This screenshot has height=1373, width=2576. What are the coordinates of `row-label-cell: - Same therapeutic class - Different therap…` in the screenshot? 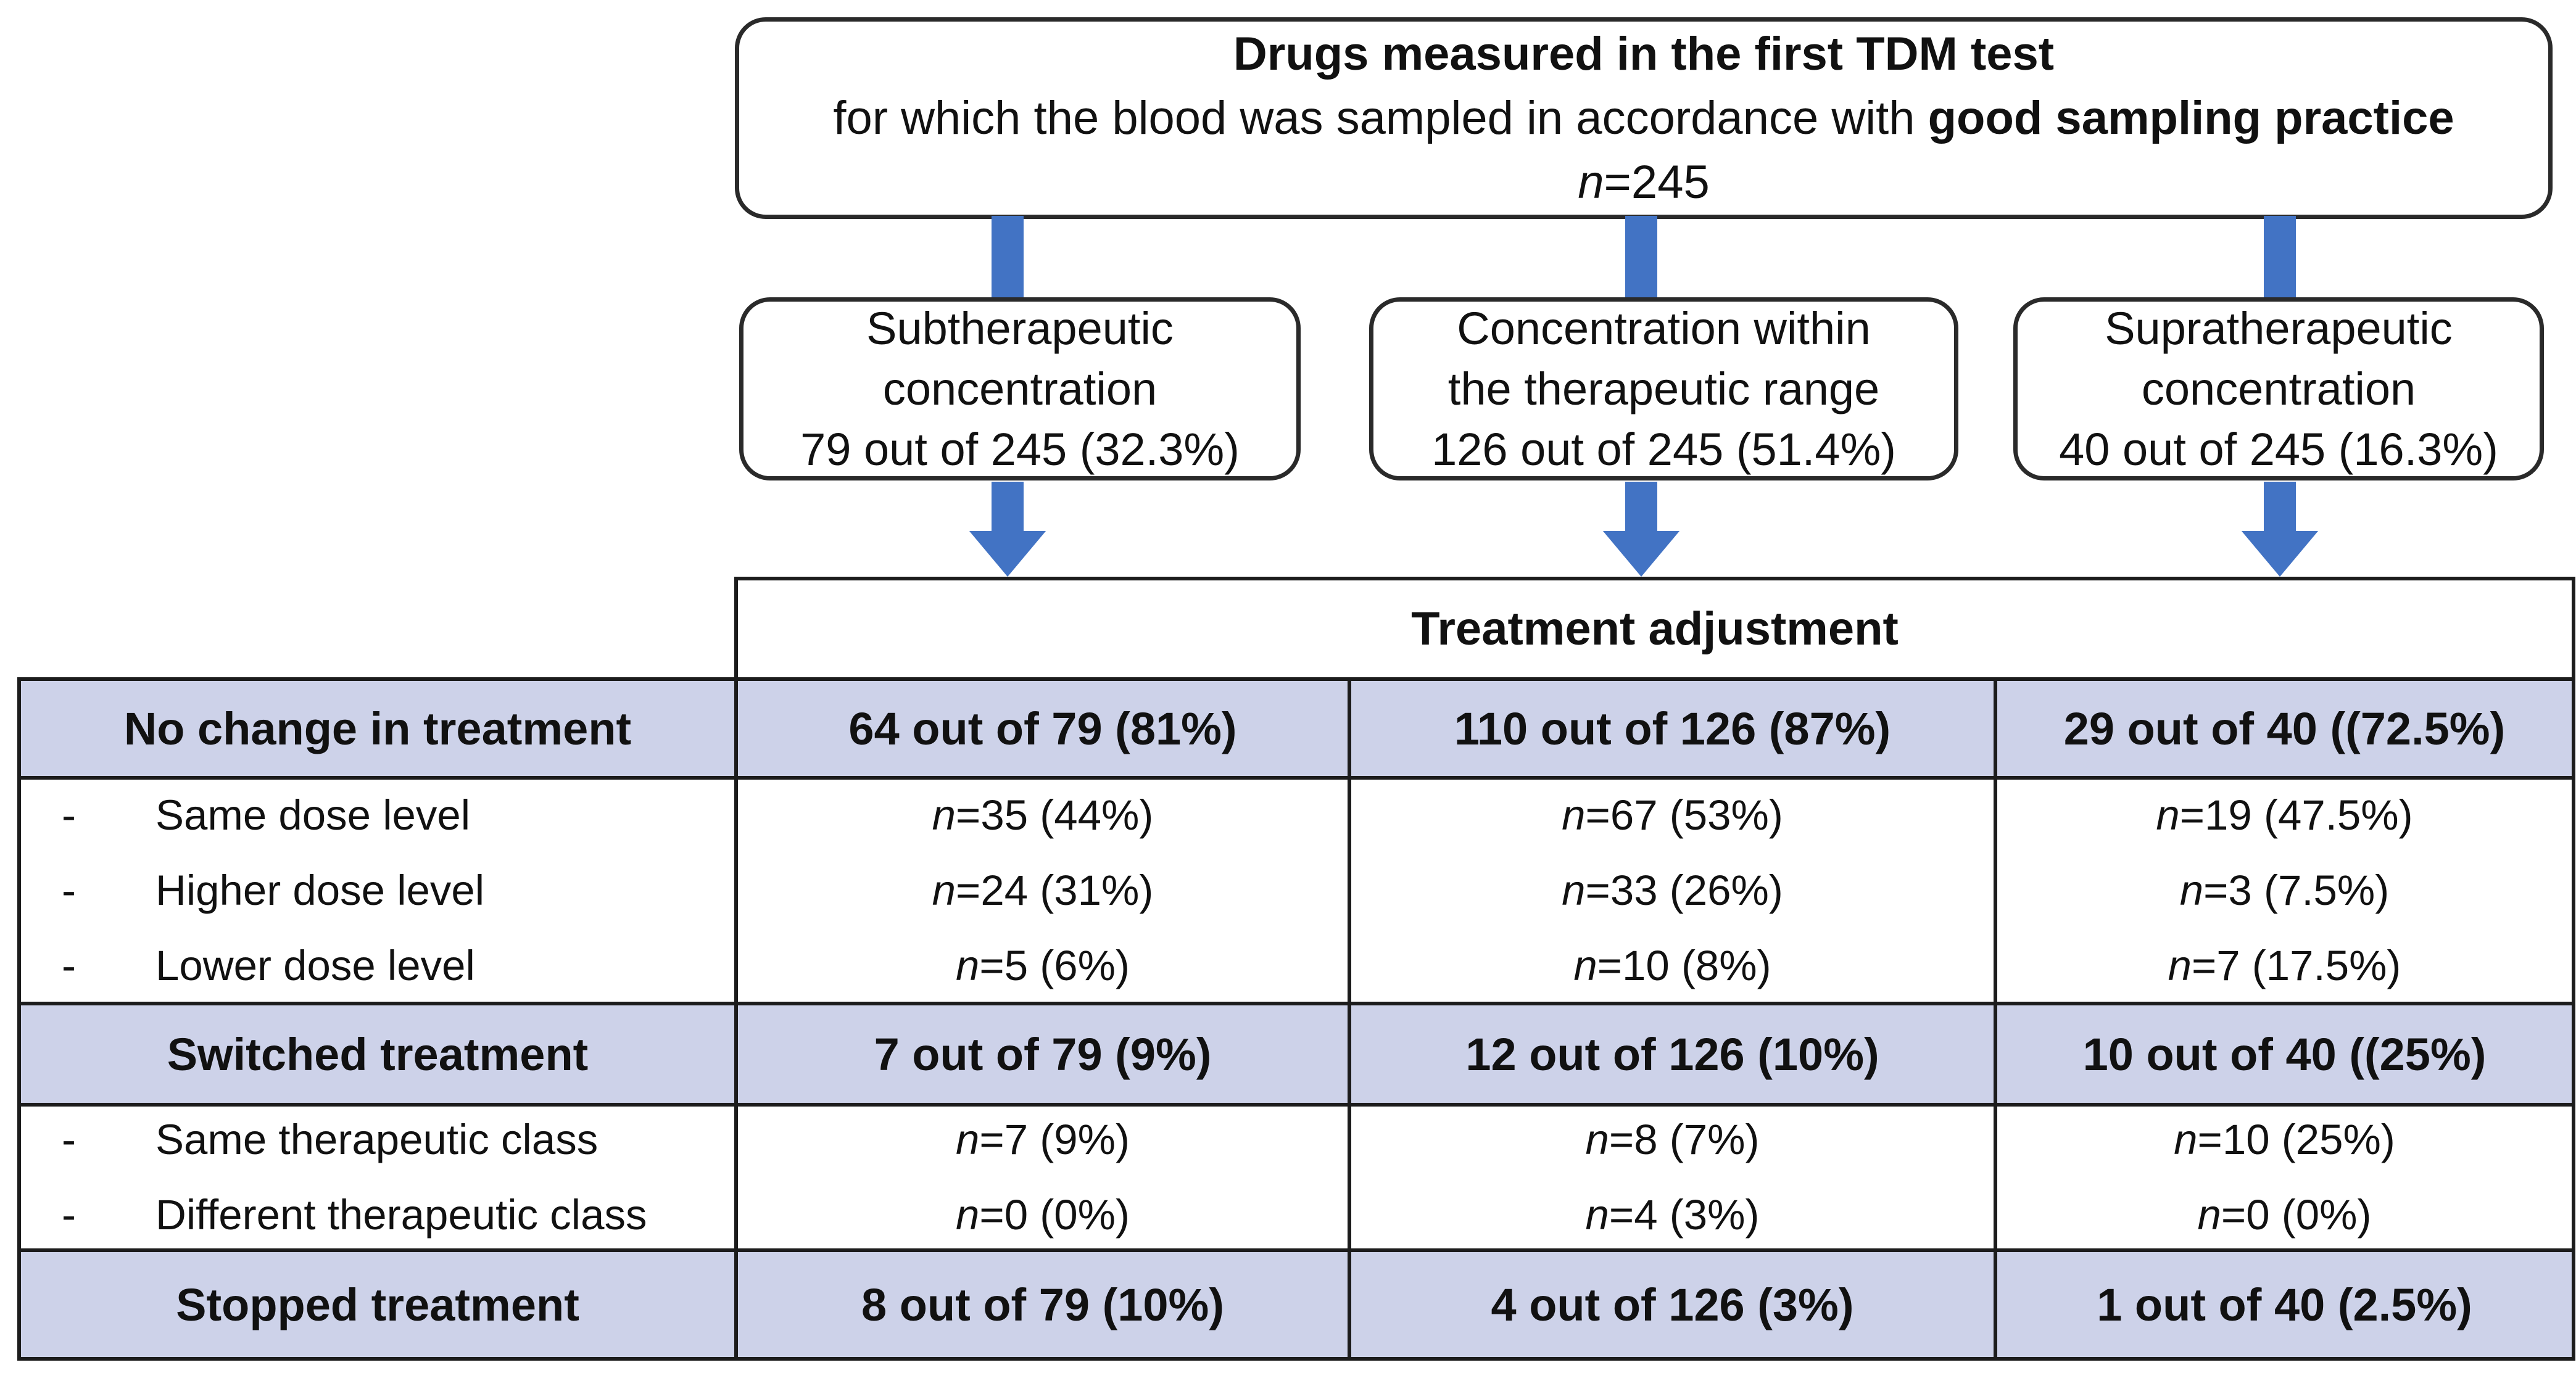 It's located at (377, 1178).